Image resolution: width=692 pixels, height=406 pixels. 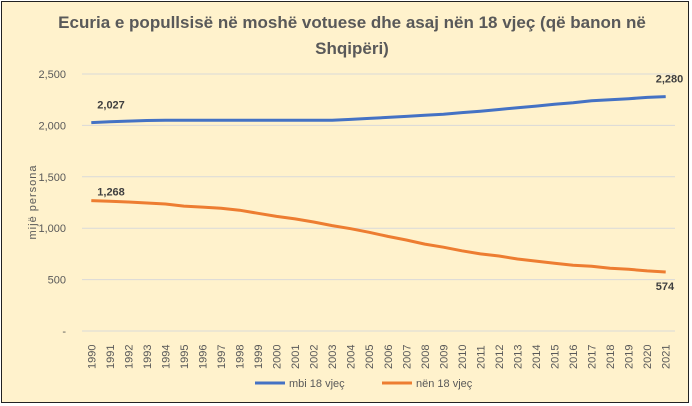 I want to click on x-tick-label: 1995, so click(x=185, y=357).